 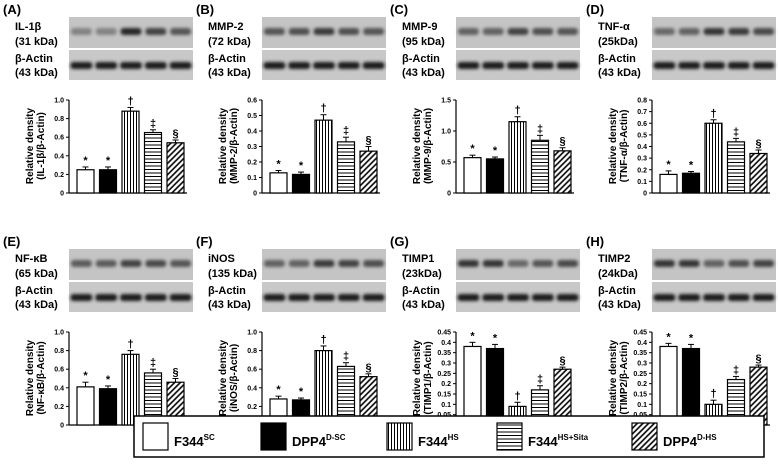 What do you see at coordinates (319, 441) in the screenshot?
I see `legend-label: DPP4D-SC` at bounding box center [319, 441].